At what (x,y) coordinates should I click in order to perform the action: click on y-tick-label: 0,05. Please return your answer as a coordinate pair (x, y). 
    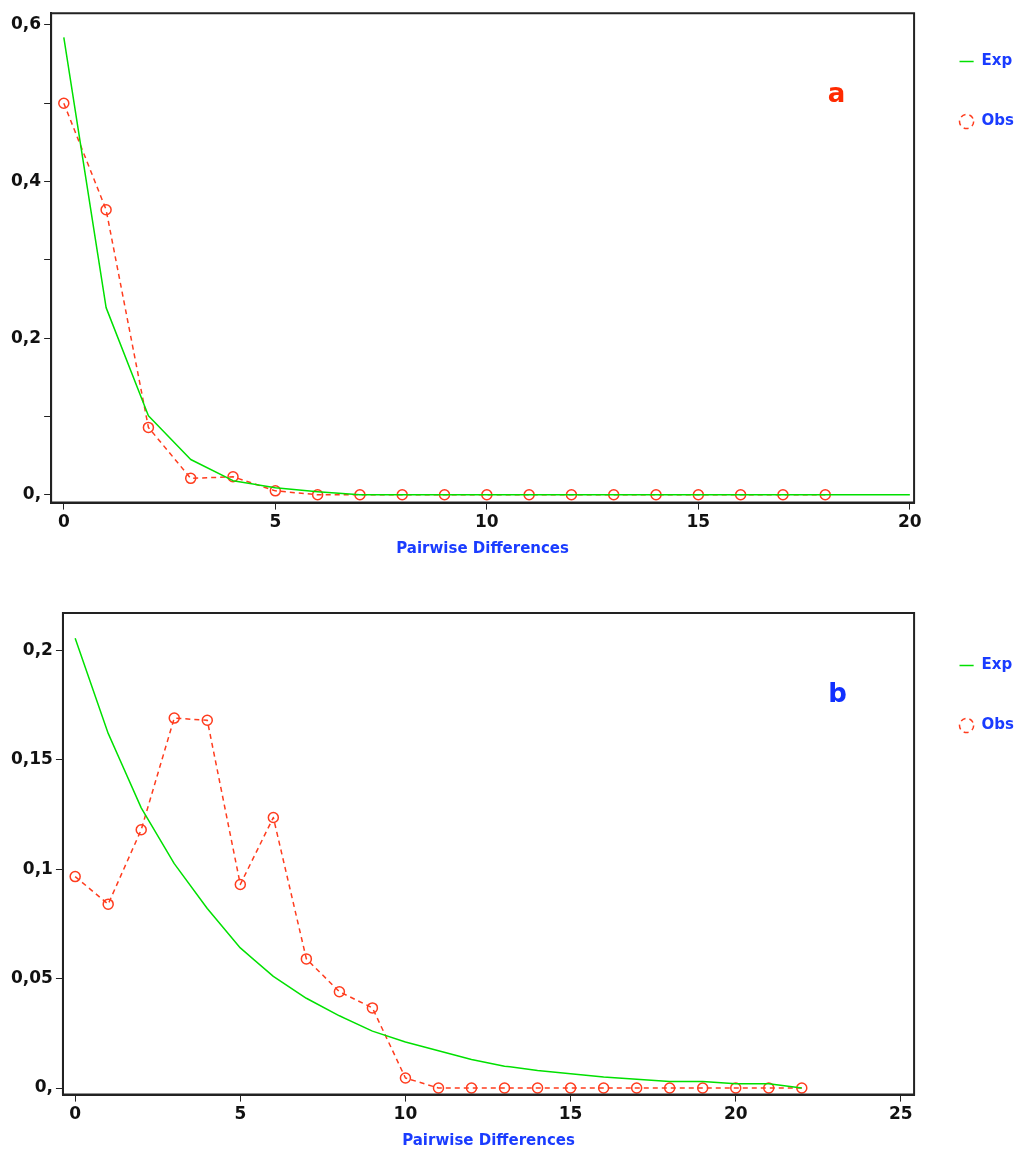
    Looking at the image, I should click on (31, 977).